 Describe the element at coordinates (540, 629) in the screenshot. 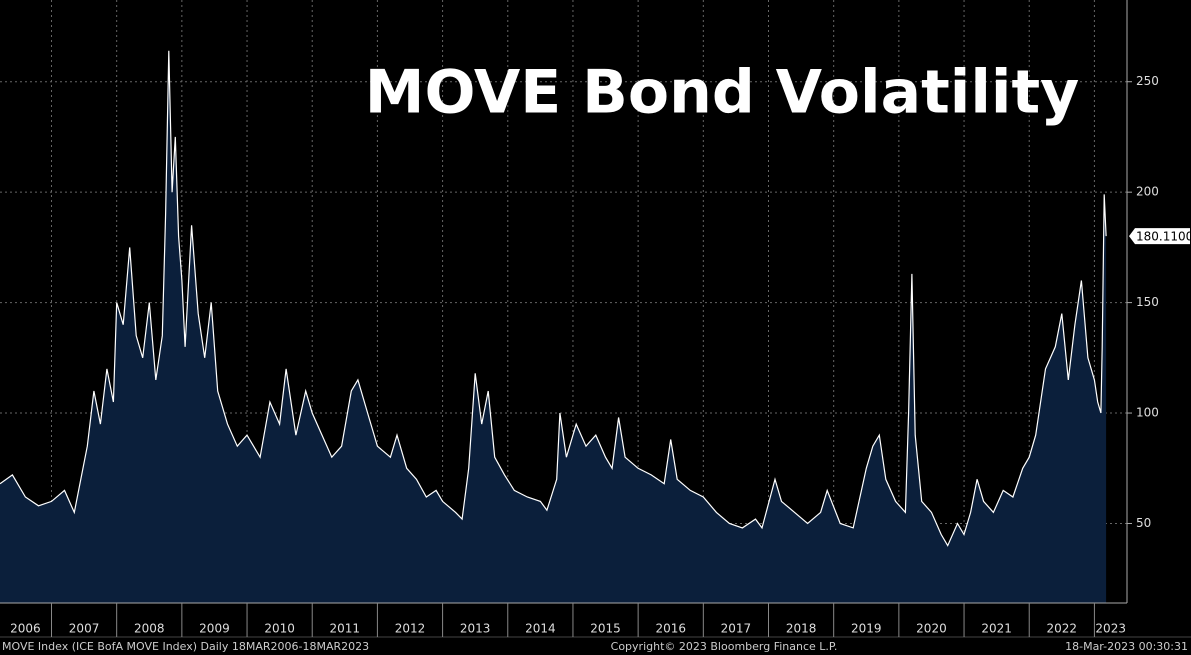

I see `x-tick-label: 2014` at that location.